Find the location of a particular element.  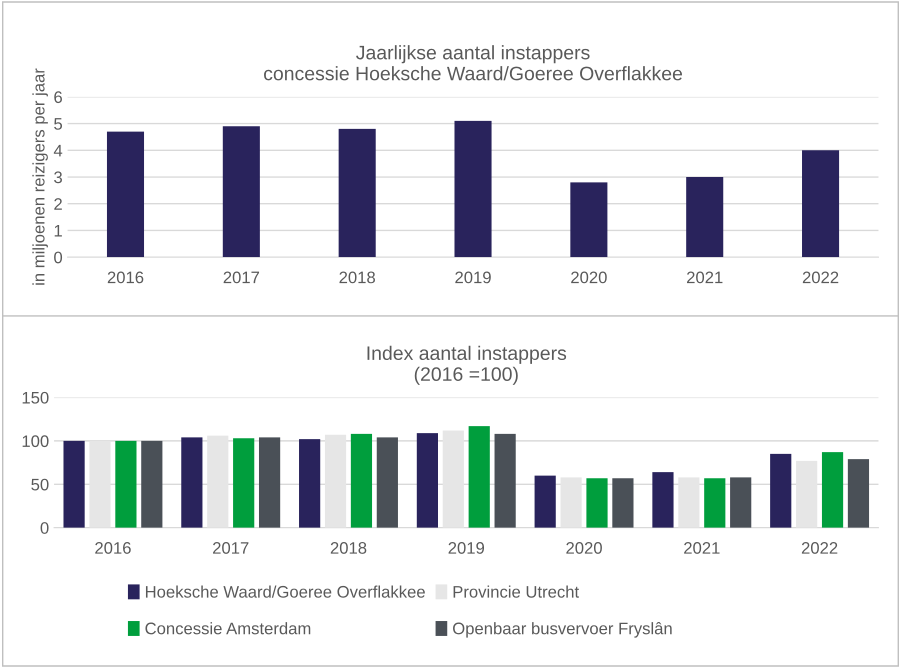

y-tick-label: 4 is located at coordinates (58, 150).